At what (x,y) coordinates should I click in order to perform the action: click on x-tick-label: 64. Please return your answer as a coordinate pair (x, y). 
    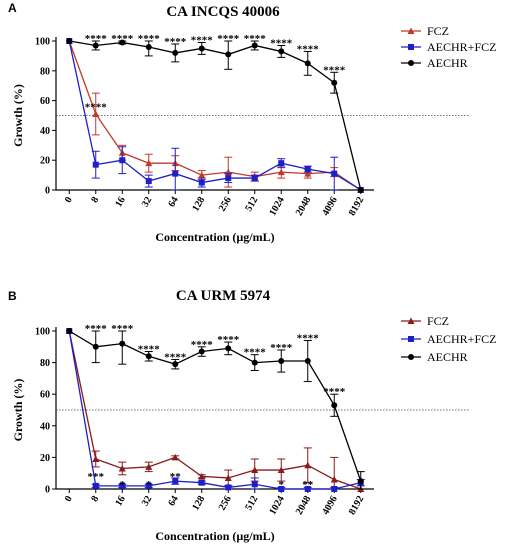
    Looking at the image, I should click on (173, 501).